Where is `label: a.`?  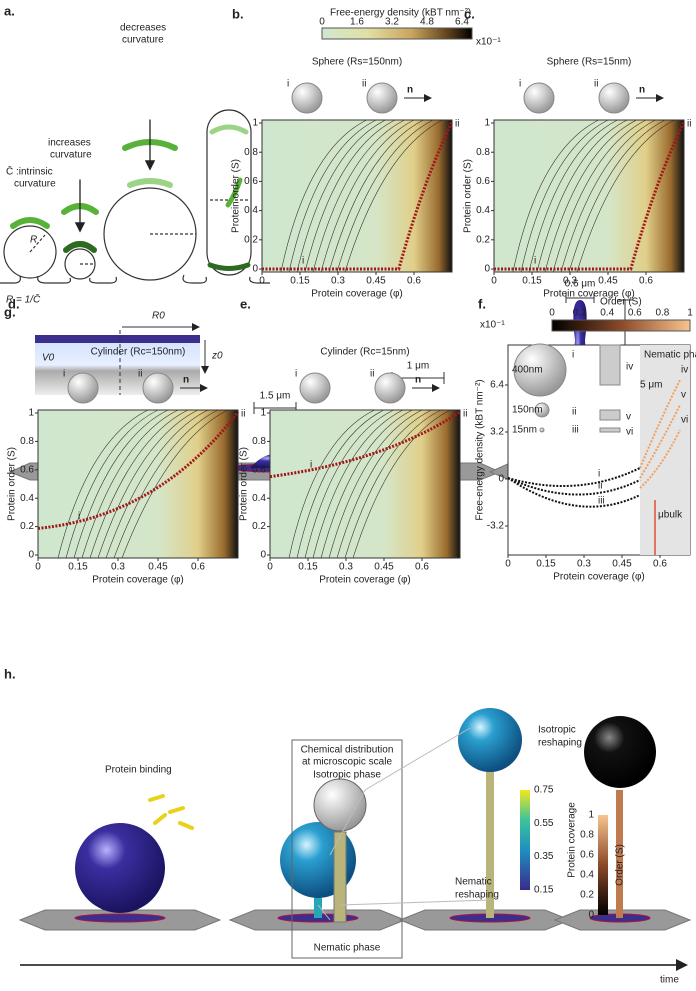 label: a. is located at coordinates (9, 10).